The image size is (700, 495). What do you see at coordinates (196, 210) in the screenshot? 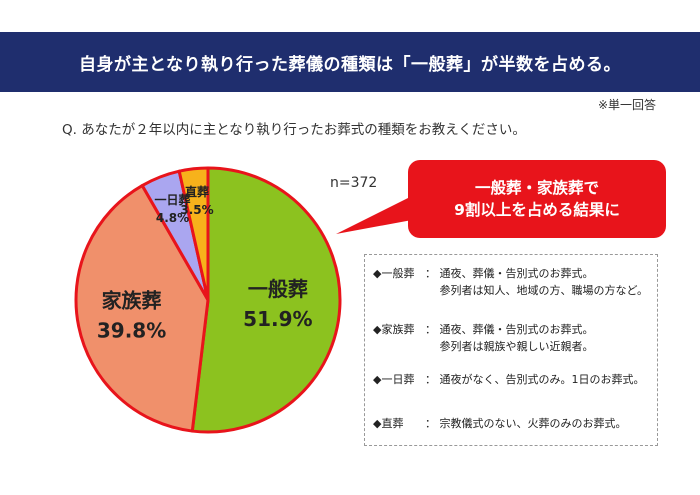
I see `pie-value-chokuso: 3.5%` at bounding box center [196, 210].